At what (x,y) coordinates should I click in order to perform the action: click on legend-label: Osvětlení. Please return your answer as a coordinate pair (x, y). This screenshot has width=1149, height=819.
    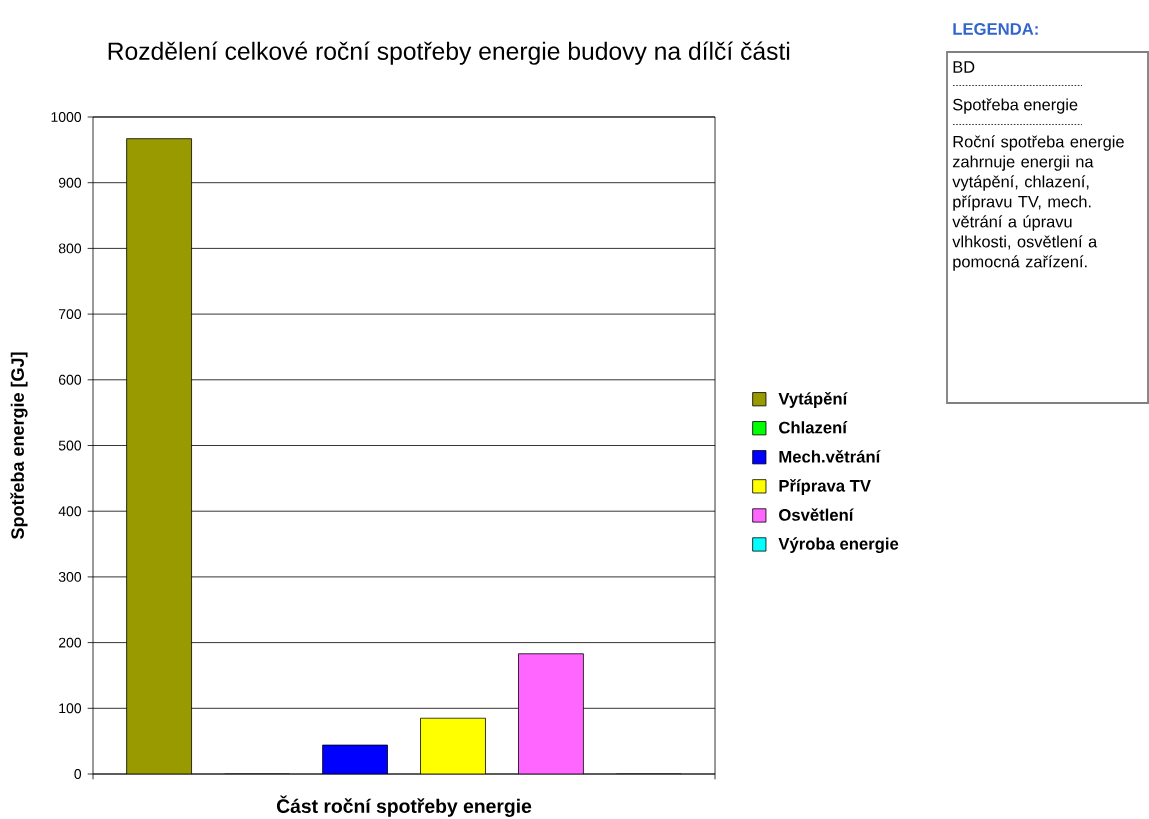
    Looking at the image, I should click on (816, 514).